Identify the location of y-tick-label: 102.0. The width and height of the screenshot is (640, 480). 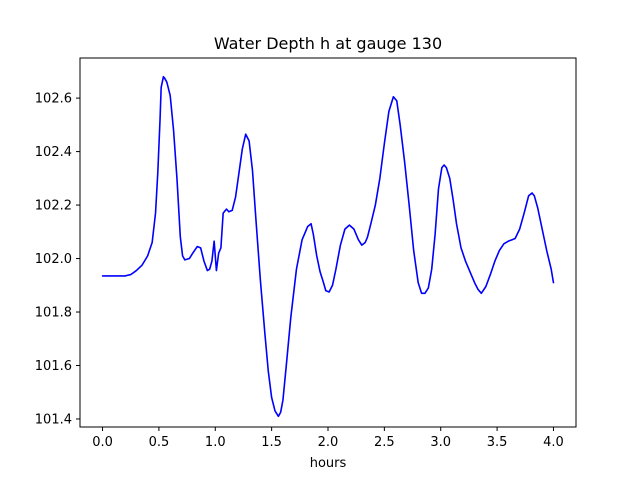
(53, 259).